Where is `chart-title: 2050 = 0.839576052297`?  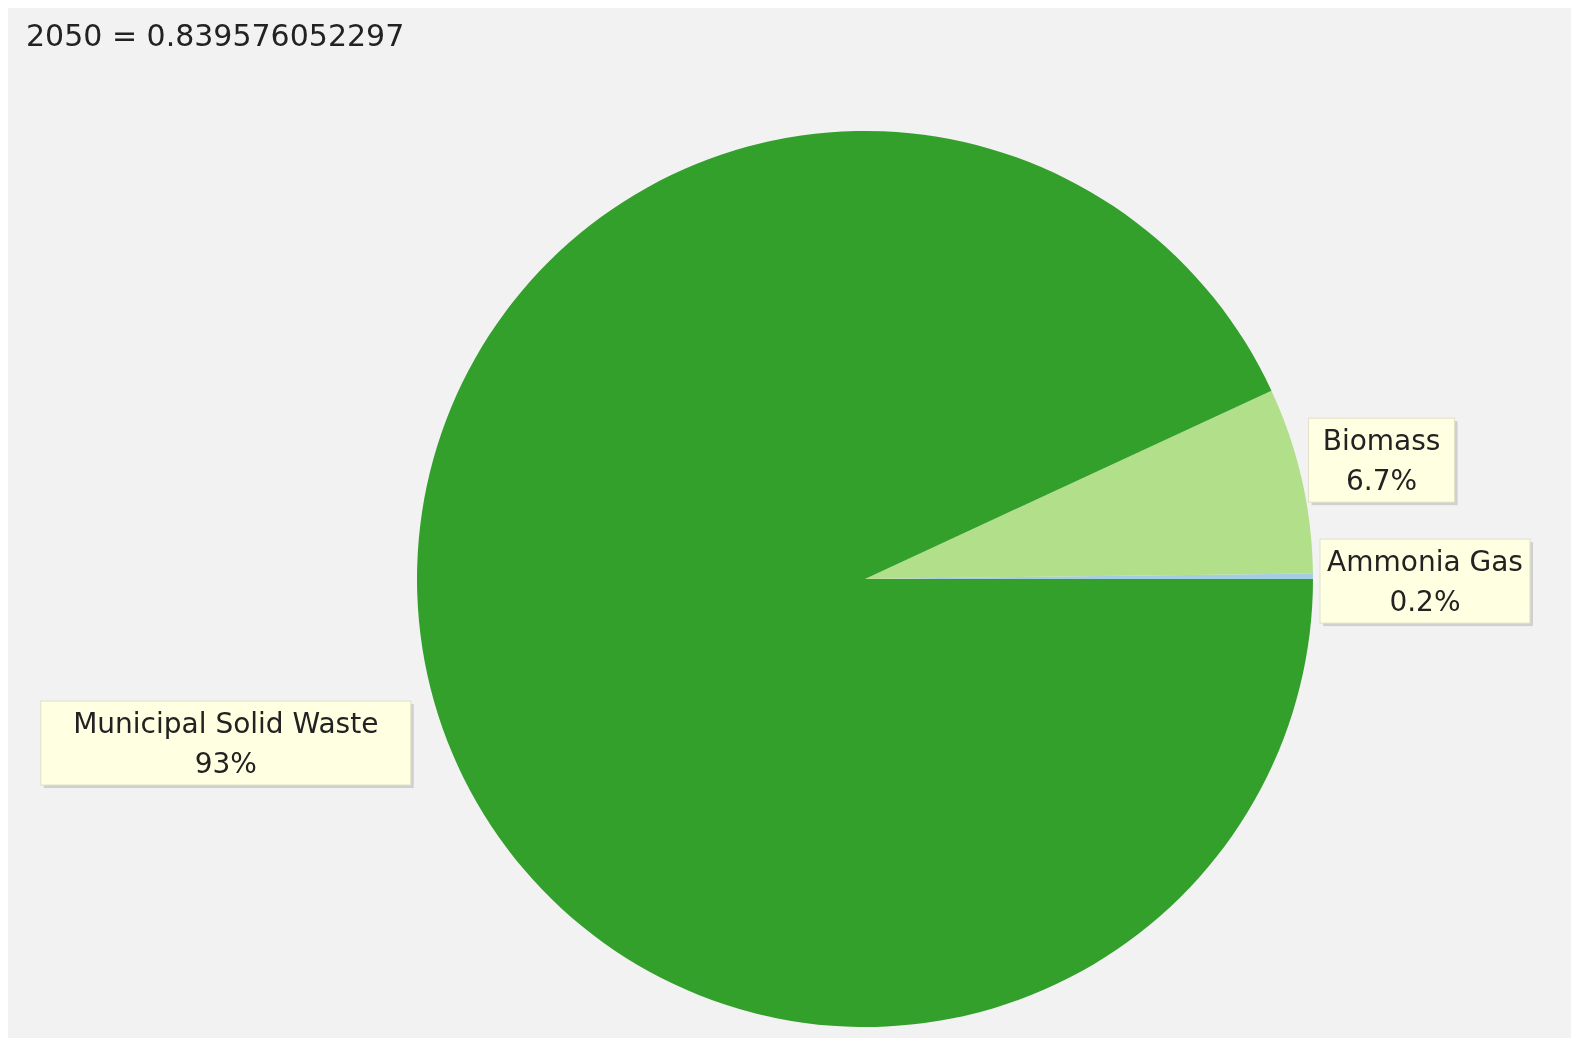 chart-title: 2050 = 0.839576052297 is located at coordinates (215, 35).